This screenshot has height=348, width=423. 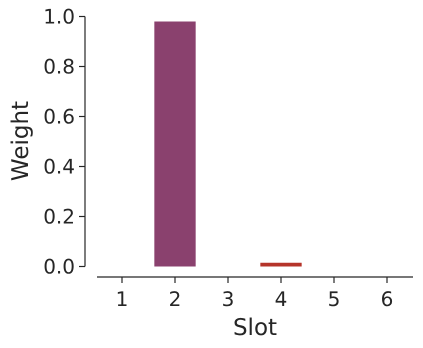 I want to click on x-tick-label: 1, so click(x=122, y=299).